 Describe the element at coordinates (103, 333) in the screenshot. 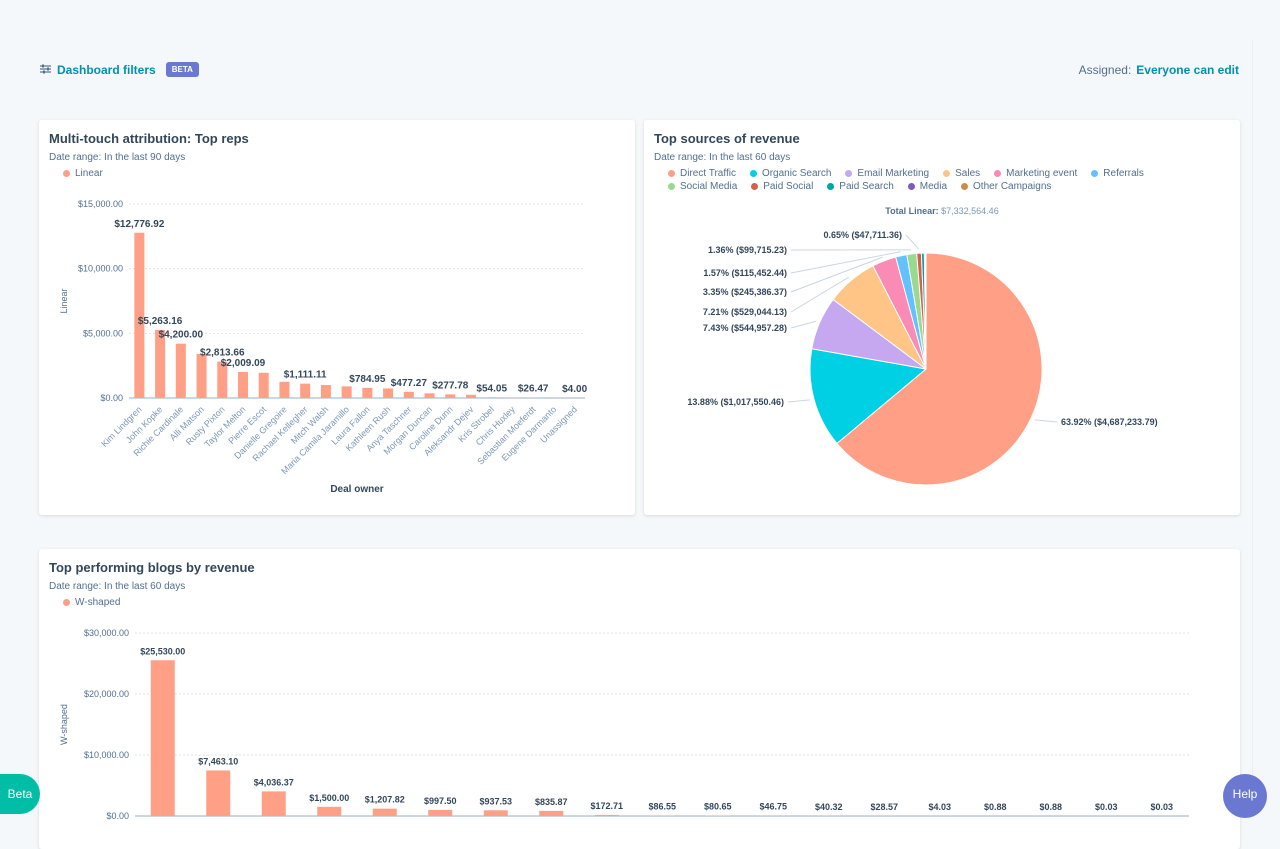

I see `y-tick-label: $5,000.00` at that location.